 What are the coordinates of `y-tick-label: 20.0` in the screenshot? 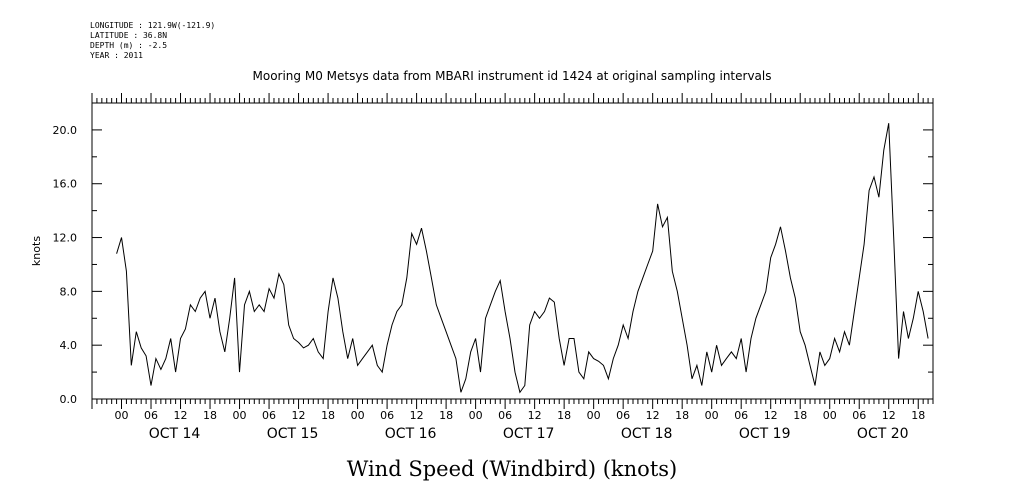 It's located at (65, 130).